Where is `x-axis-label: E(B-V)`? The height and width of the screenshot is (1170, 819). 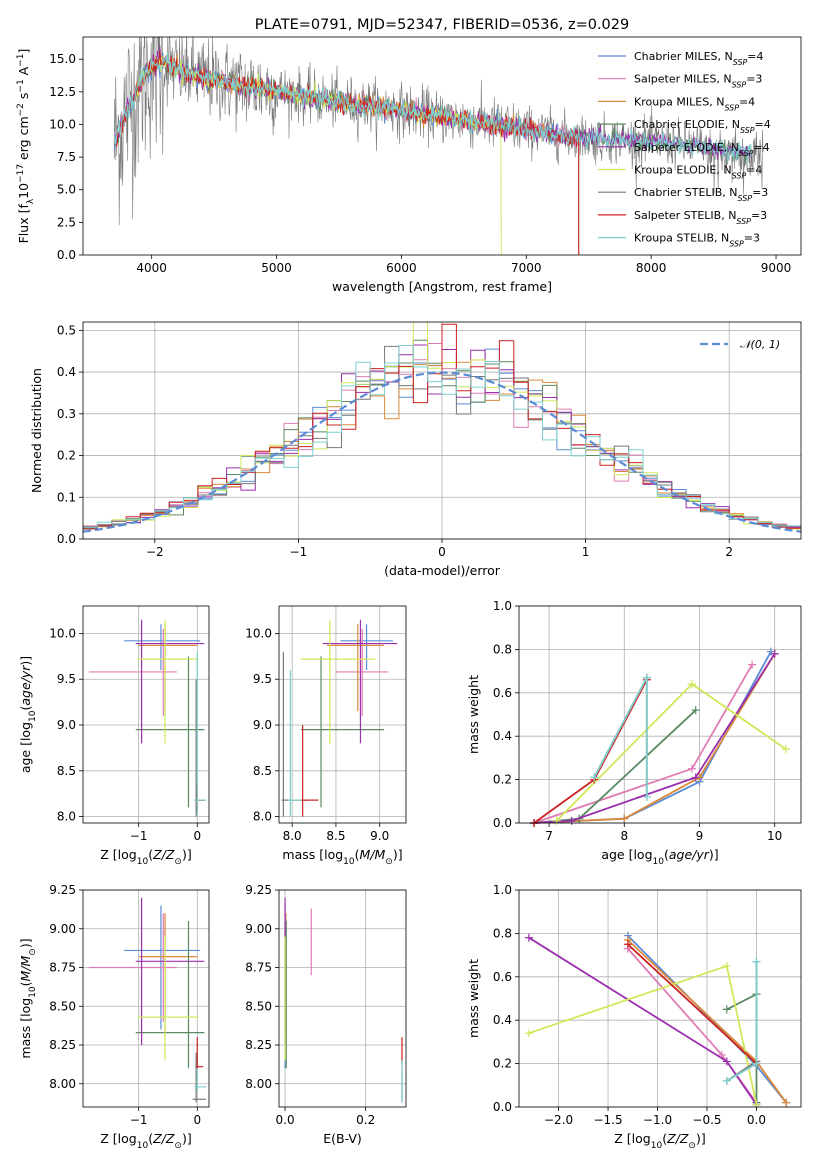 x-axis-label: E(B-V) is located at coordinates (342, 1138).